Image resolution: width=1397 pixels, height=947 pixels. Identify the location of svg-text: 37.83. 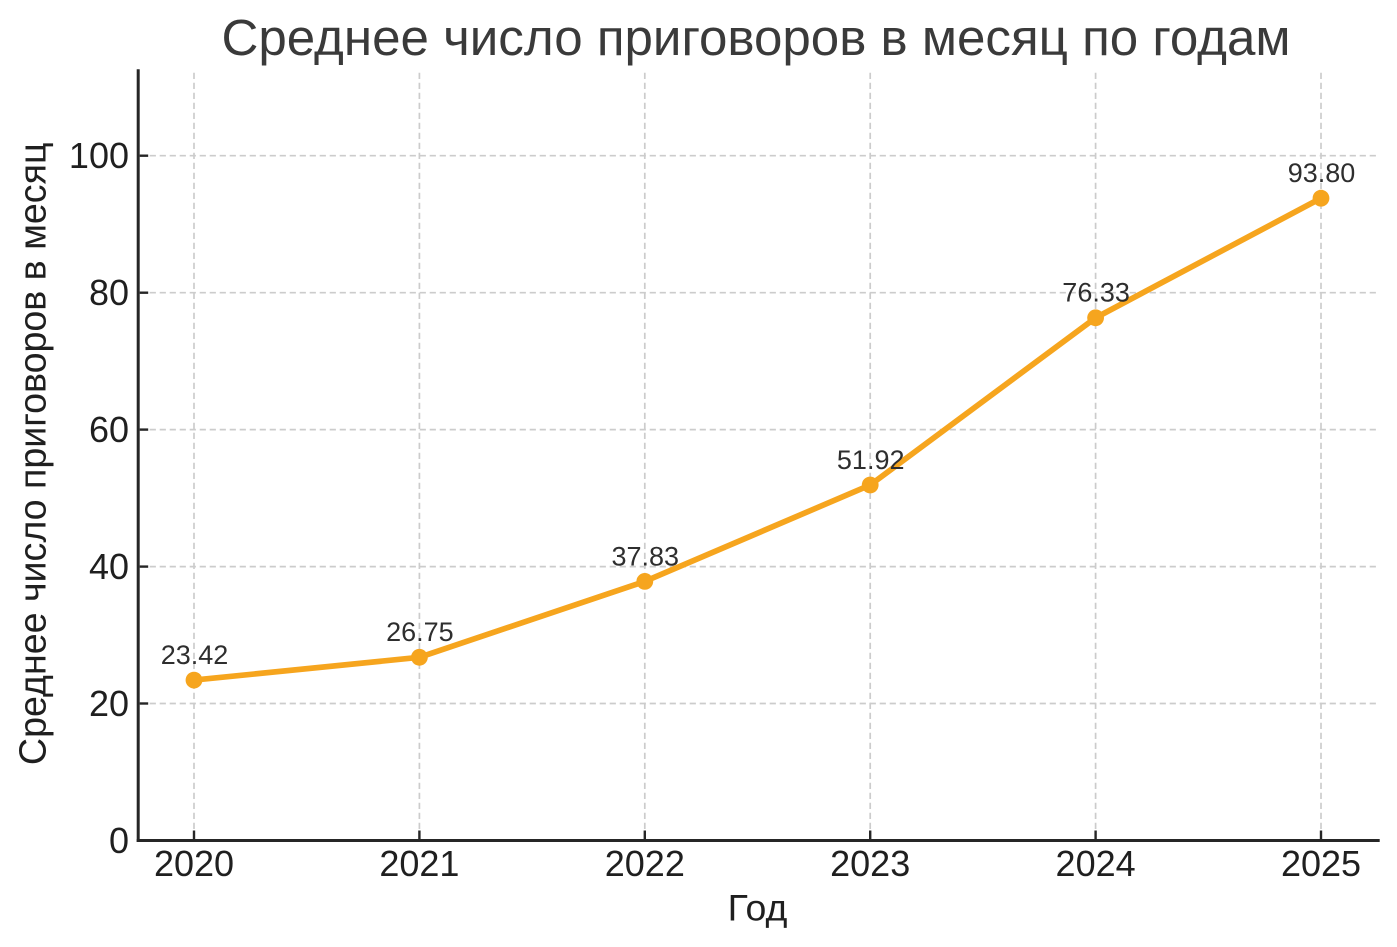
(646, 556).